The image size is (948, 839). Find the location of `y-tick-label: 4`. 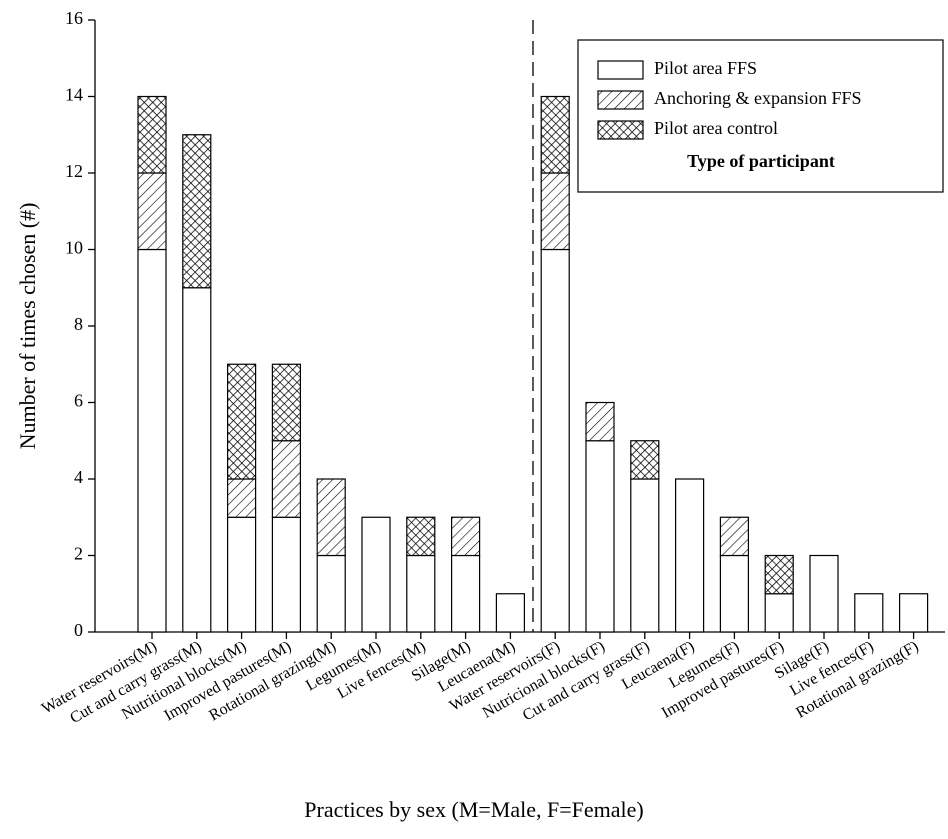

y-tick-label: 4 is located at coordinates (78, 477).